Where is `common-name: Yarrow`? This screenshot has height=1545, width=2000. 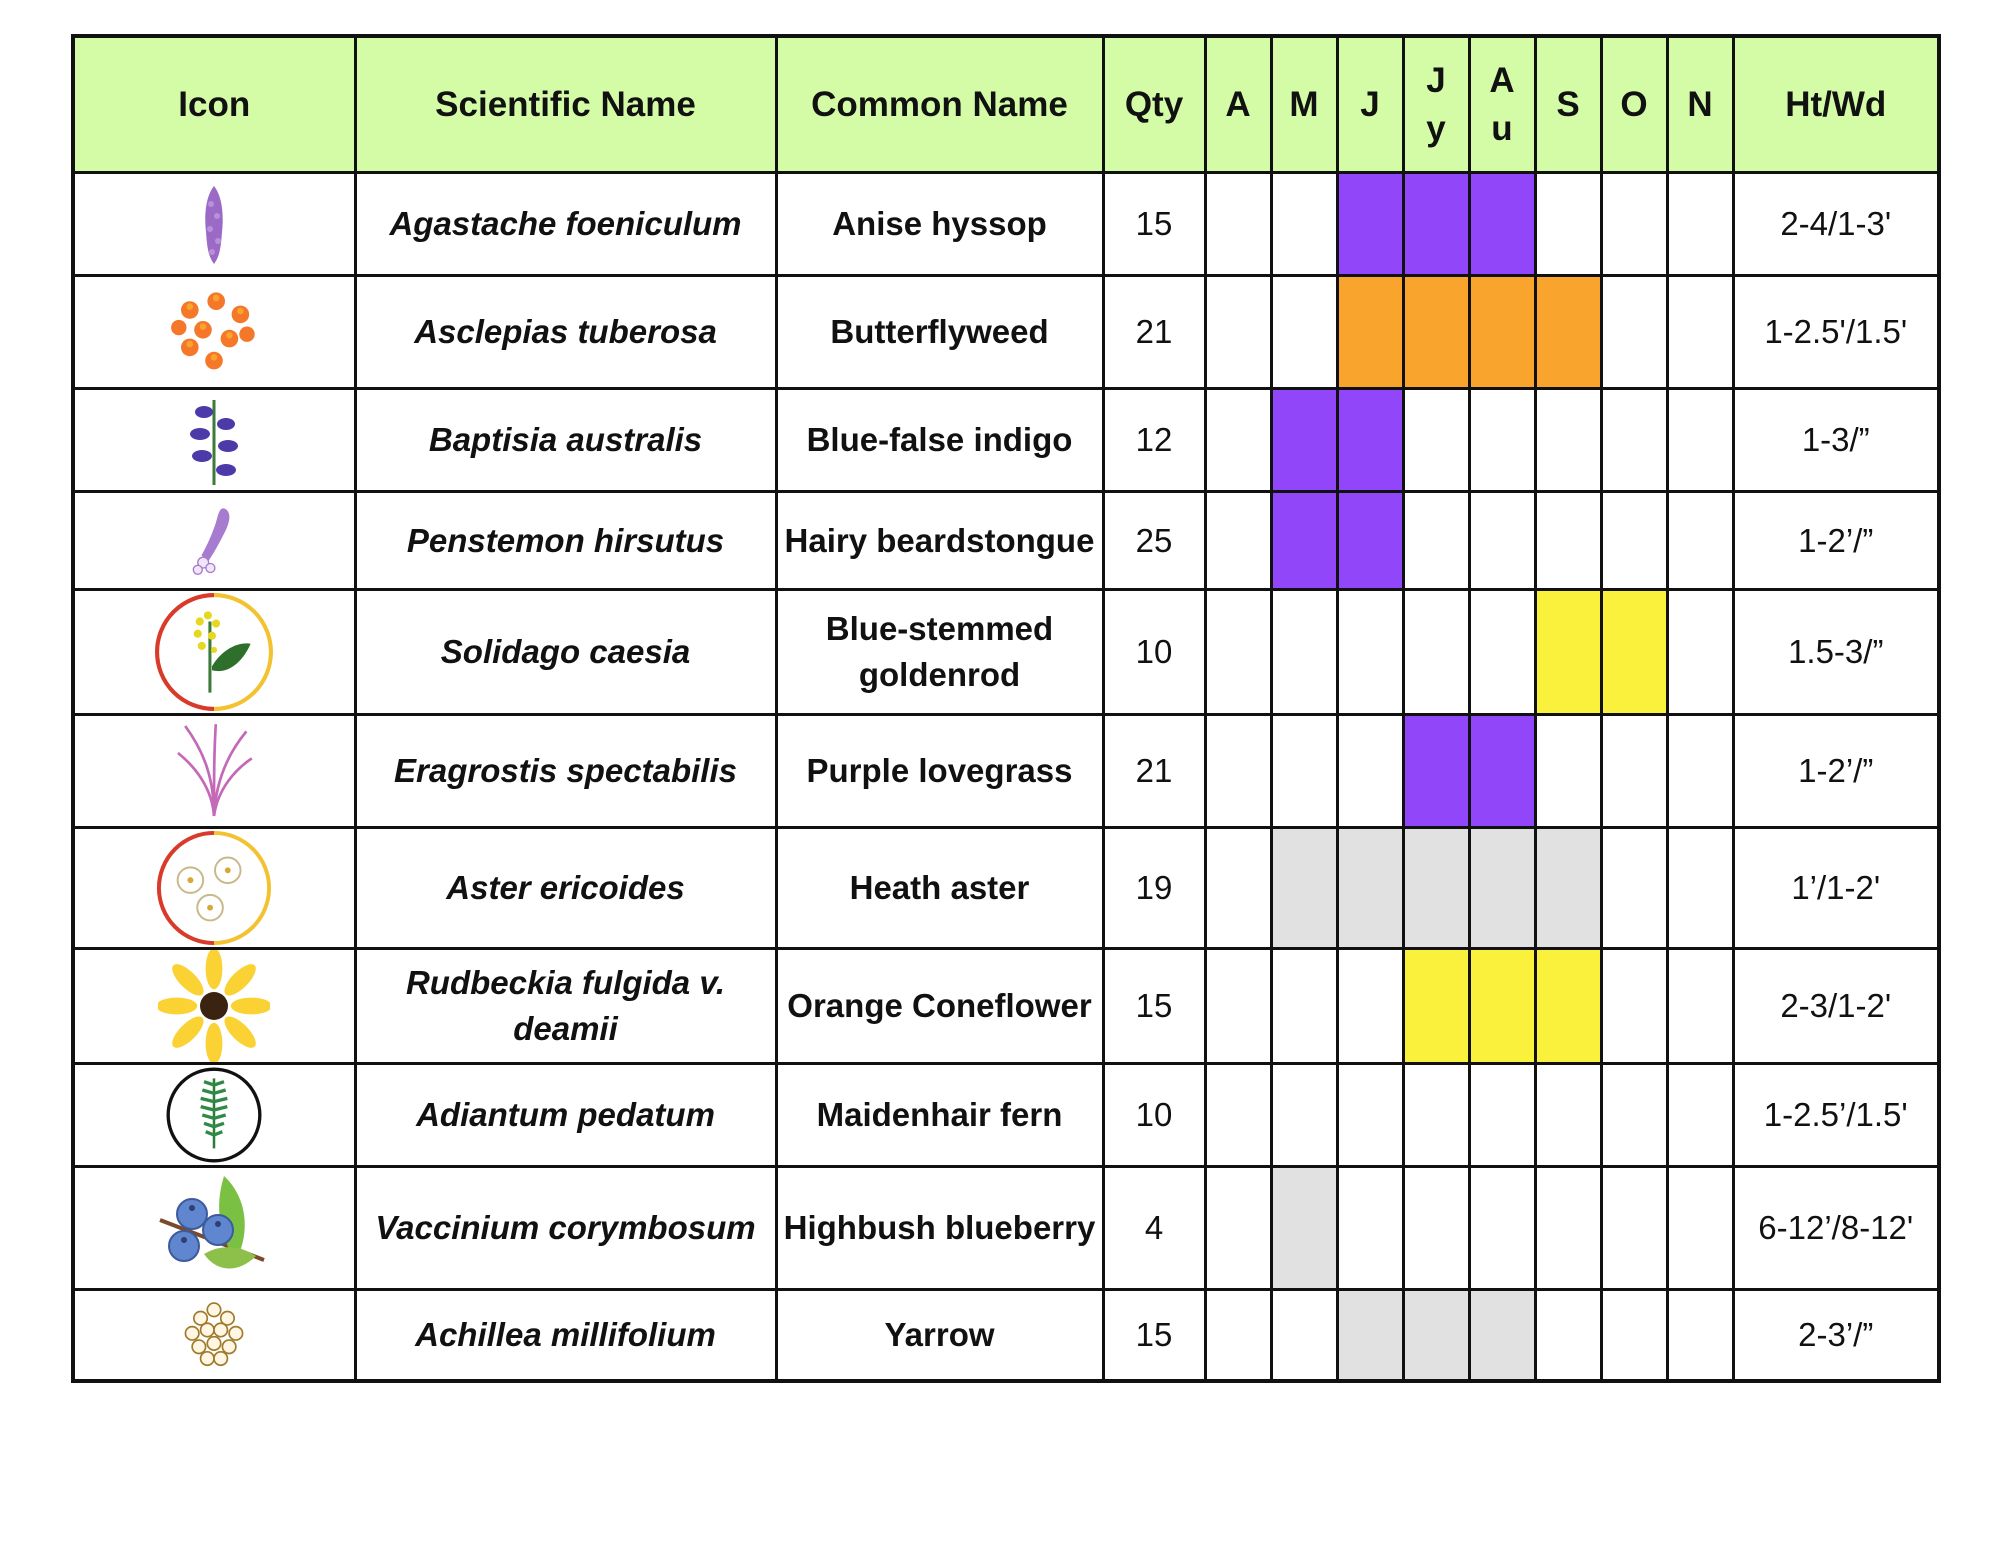
common-name: Yarrow is located at coordinates (939, 1335).